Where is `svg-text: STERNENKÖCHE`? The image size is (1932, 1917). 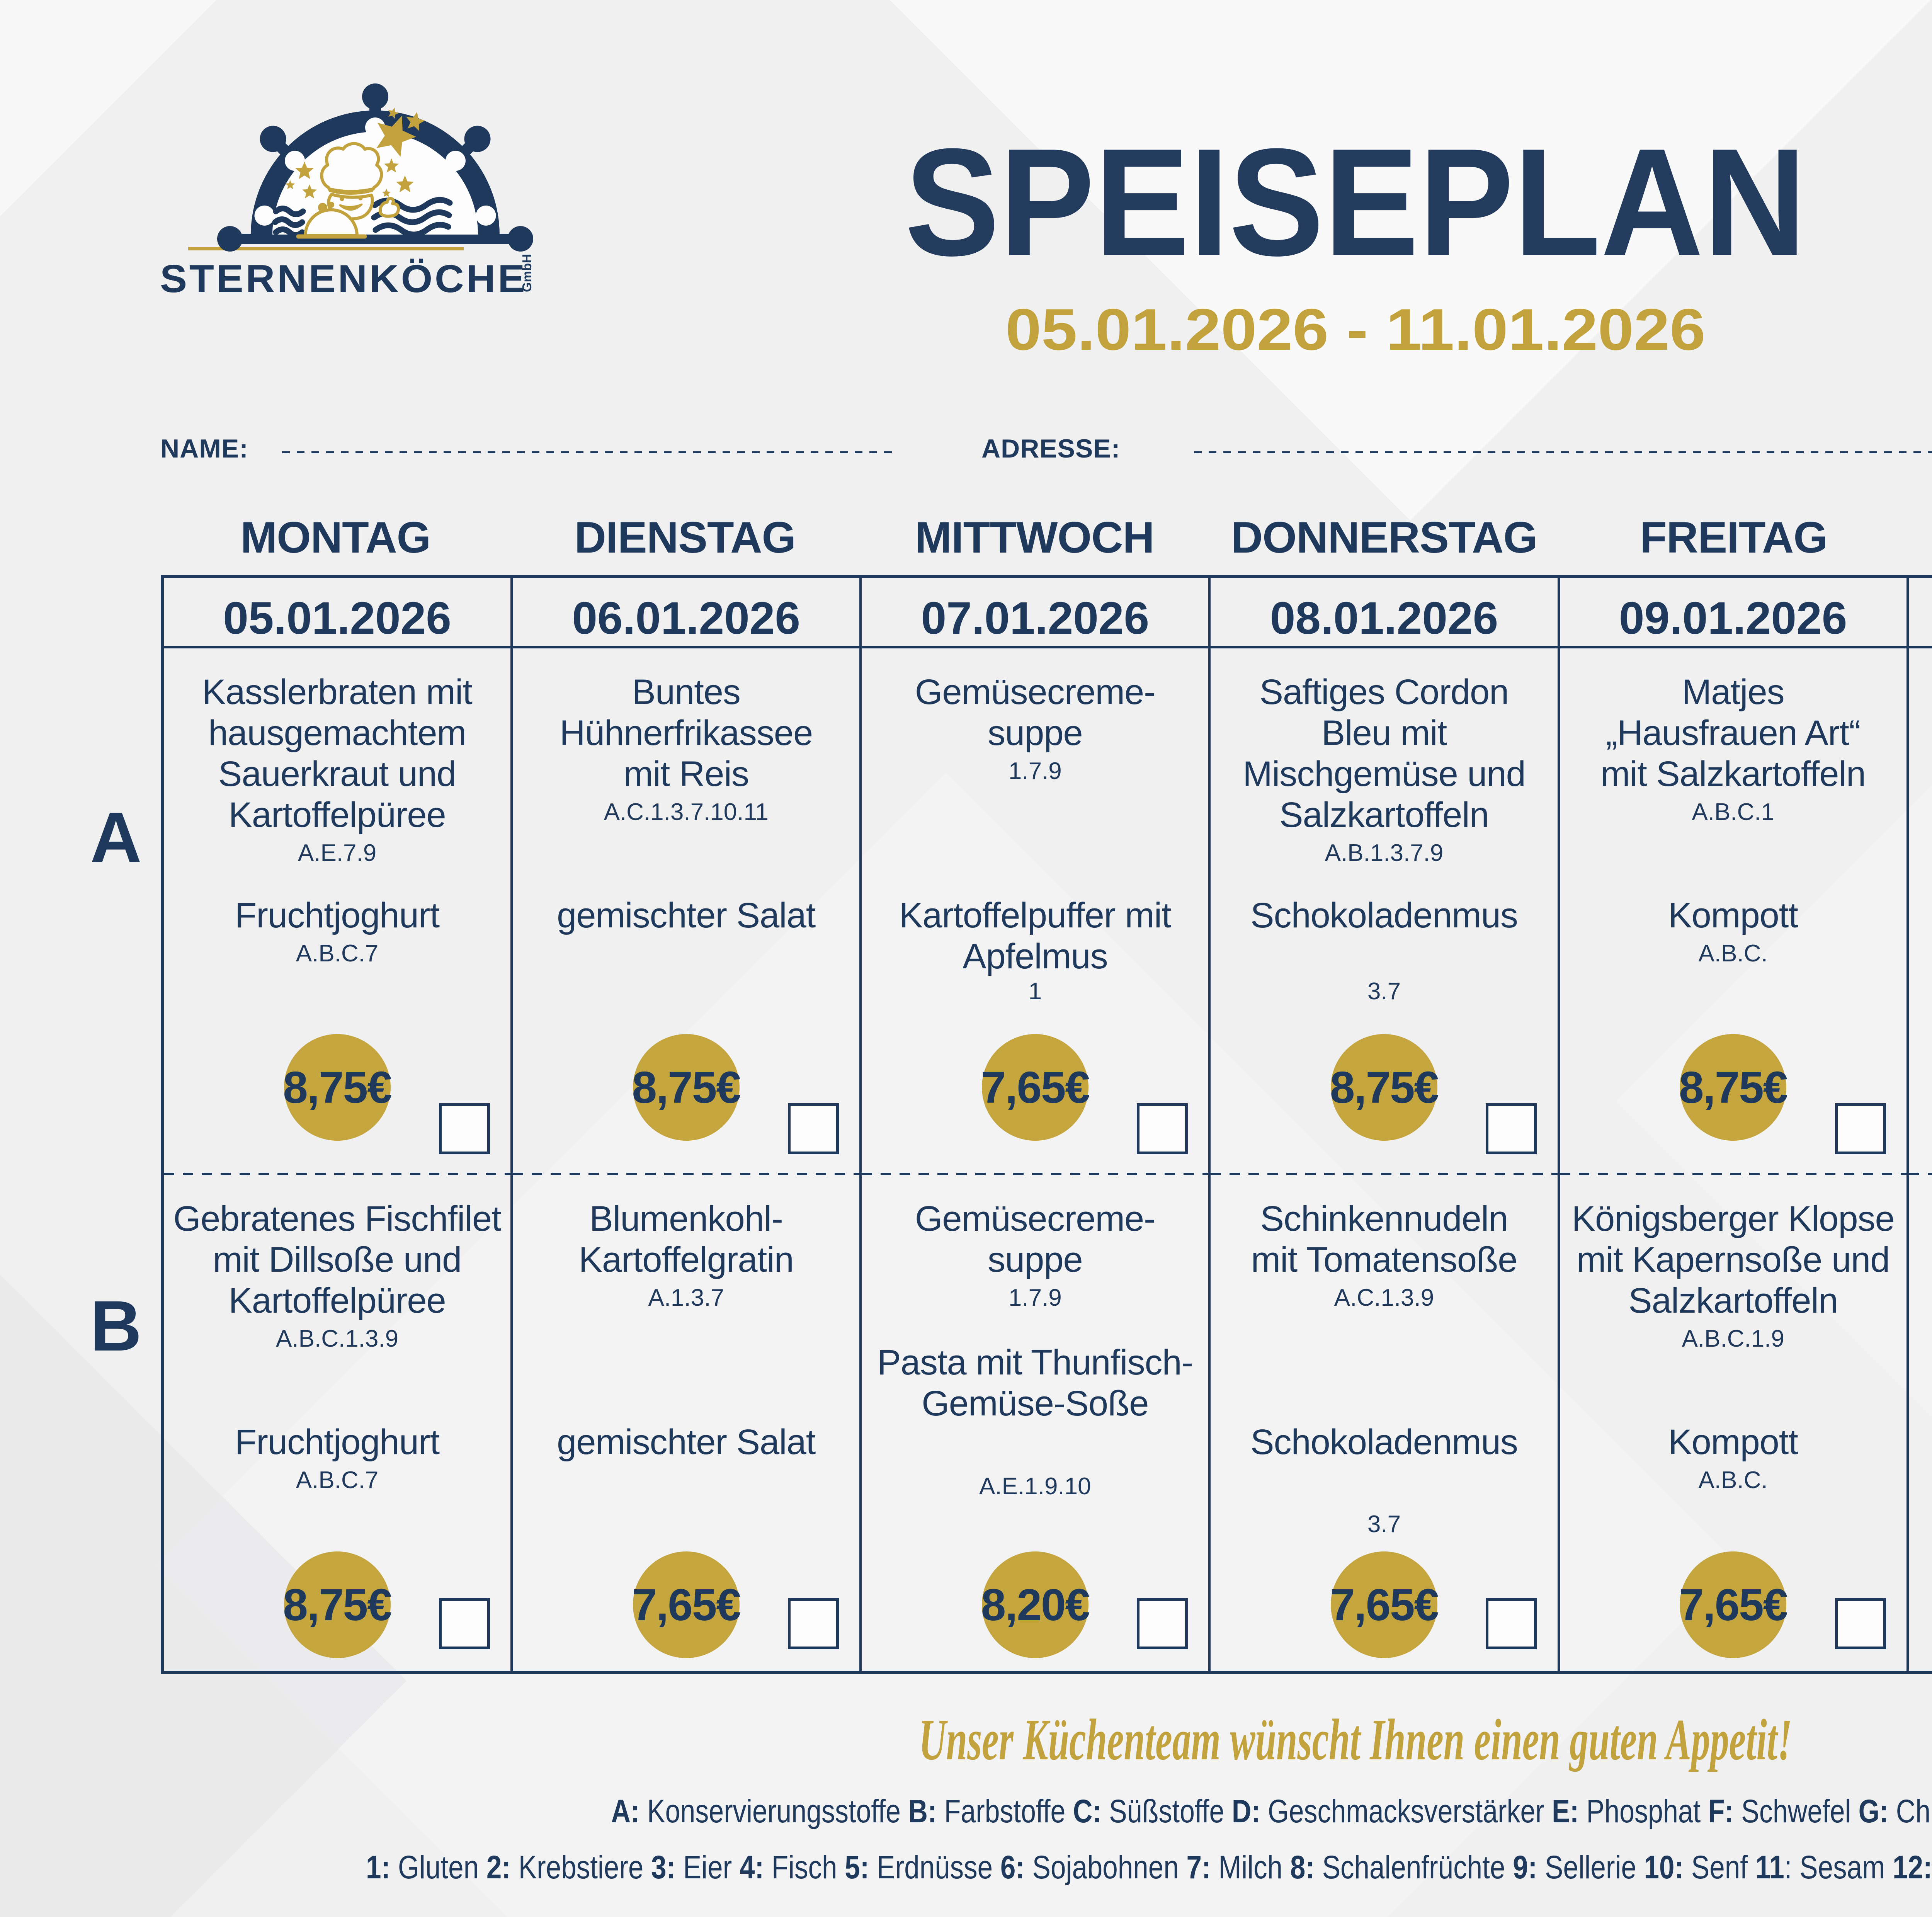
svg-text: STERNENKÖCHE is located at coordinates (344, 279).